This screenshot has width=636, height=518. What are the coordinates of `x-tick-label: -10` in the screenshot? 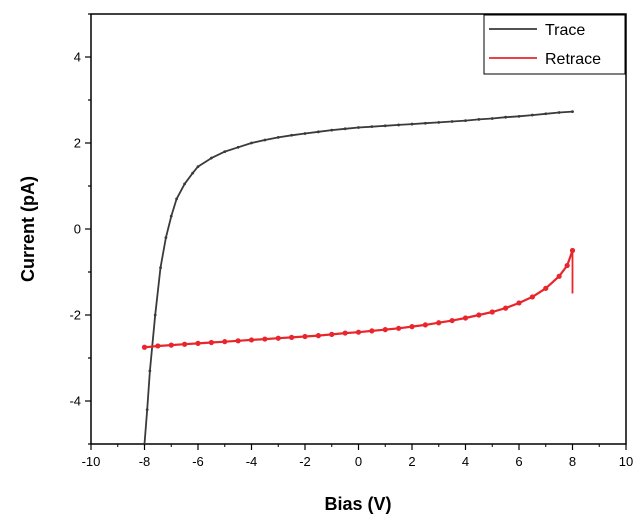 It's located at (91, 461).